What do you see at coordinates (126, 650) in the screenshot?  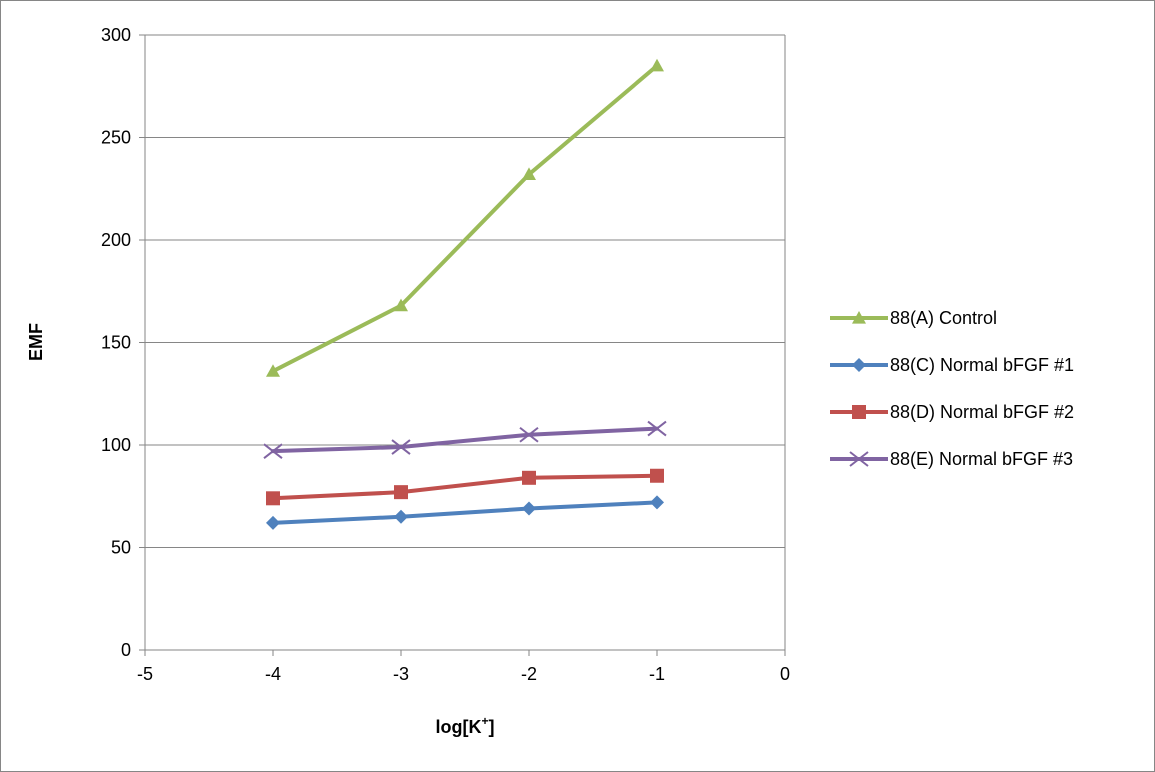 I see `y-tick-label: 0` at bounding box center [126, 650].